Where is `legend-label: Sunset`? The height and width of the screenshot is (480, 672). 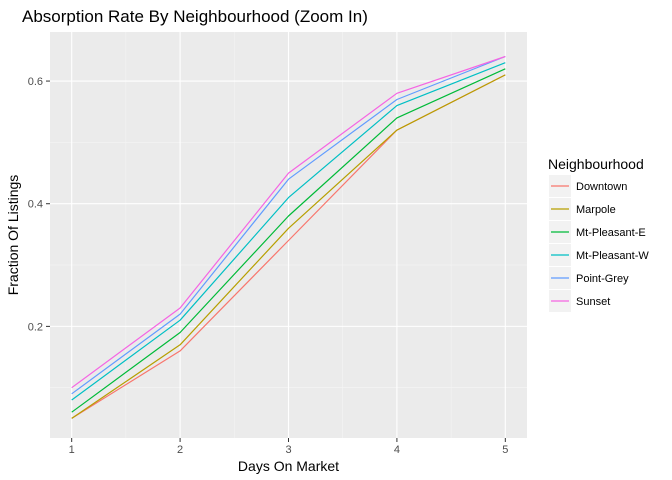
legend-label: Sunset is located at coordinates (593, 302).